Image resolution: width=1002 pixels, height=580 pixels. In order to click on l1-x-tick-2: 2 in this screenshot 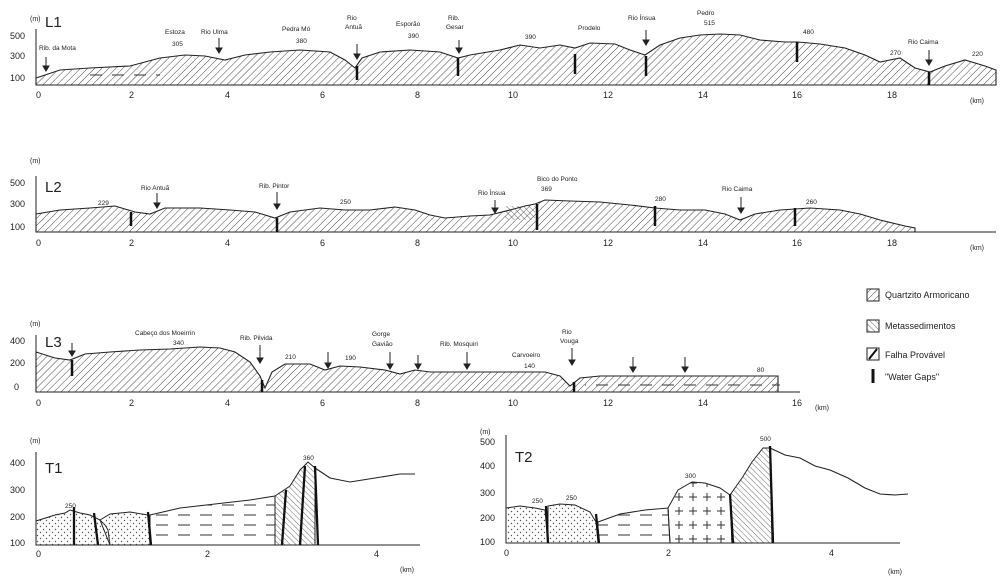, I will do `click(131, 95)`.